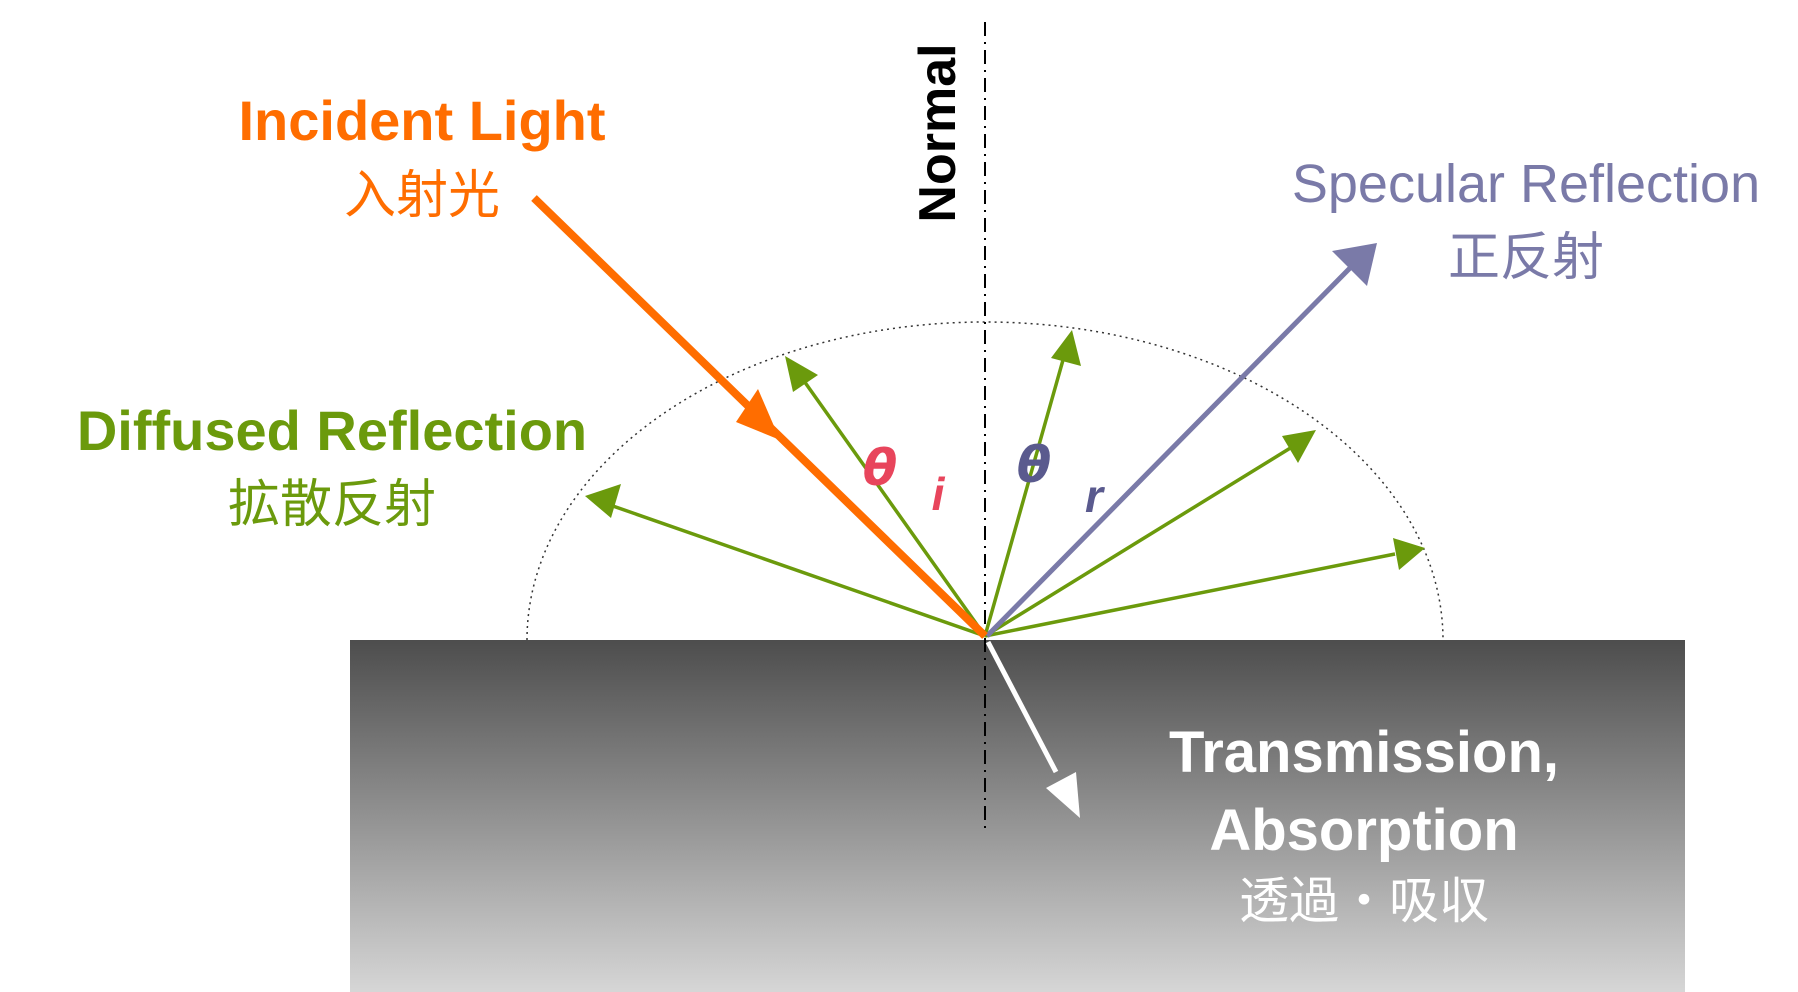 Image resolution: width=1798 pixels, height=992 pixels. I want to click on incident-arrowhead, so click(758, 414).